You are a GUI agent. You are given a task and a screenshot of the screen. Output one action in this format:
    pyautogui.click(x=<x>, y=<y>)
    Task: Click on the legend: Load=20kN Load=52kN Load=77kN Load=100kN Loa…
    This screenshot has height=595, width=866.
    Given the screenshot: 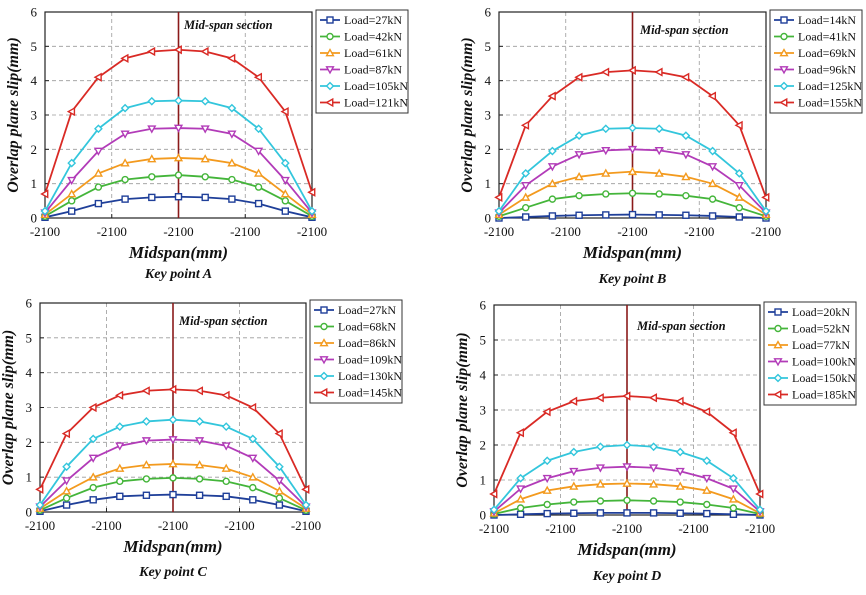 What is the action you would take?
    pyautogui.click(x=810, y=353)
    